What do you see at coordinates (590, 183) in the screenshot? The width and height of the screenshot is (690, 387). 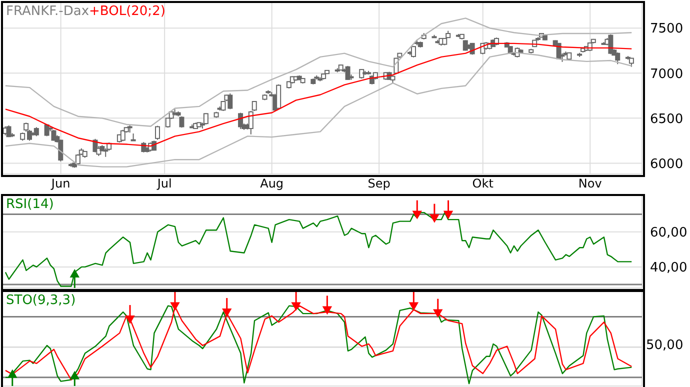 I see `x-tick-label: Nov` at bounding box center [590, 183].